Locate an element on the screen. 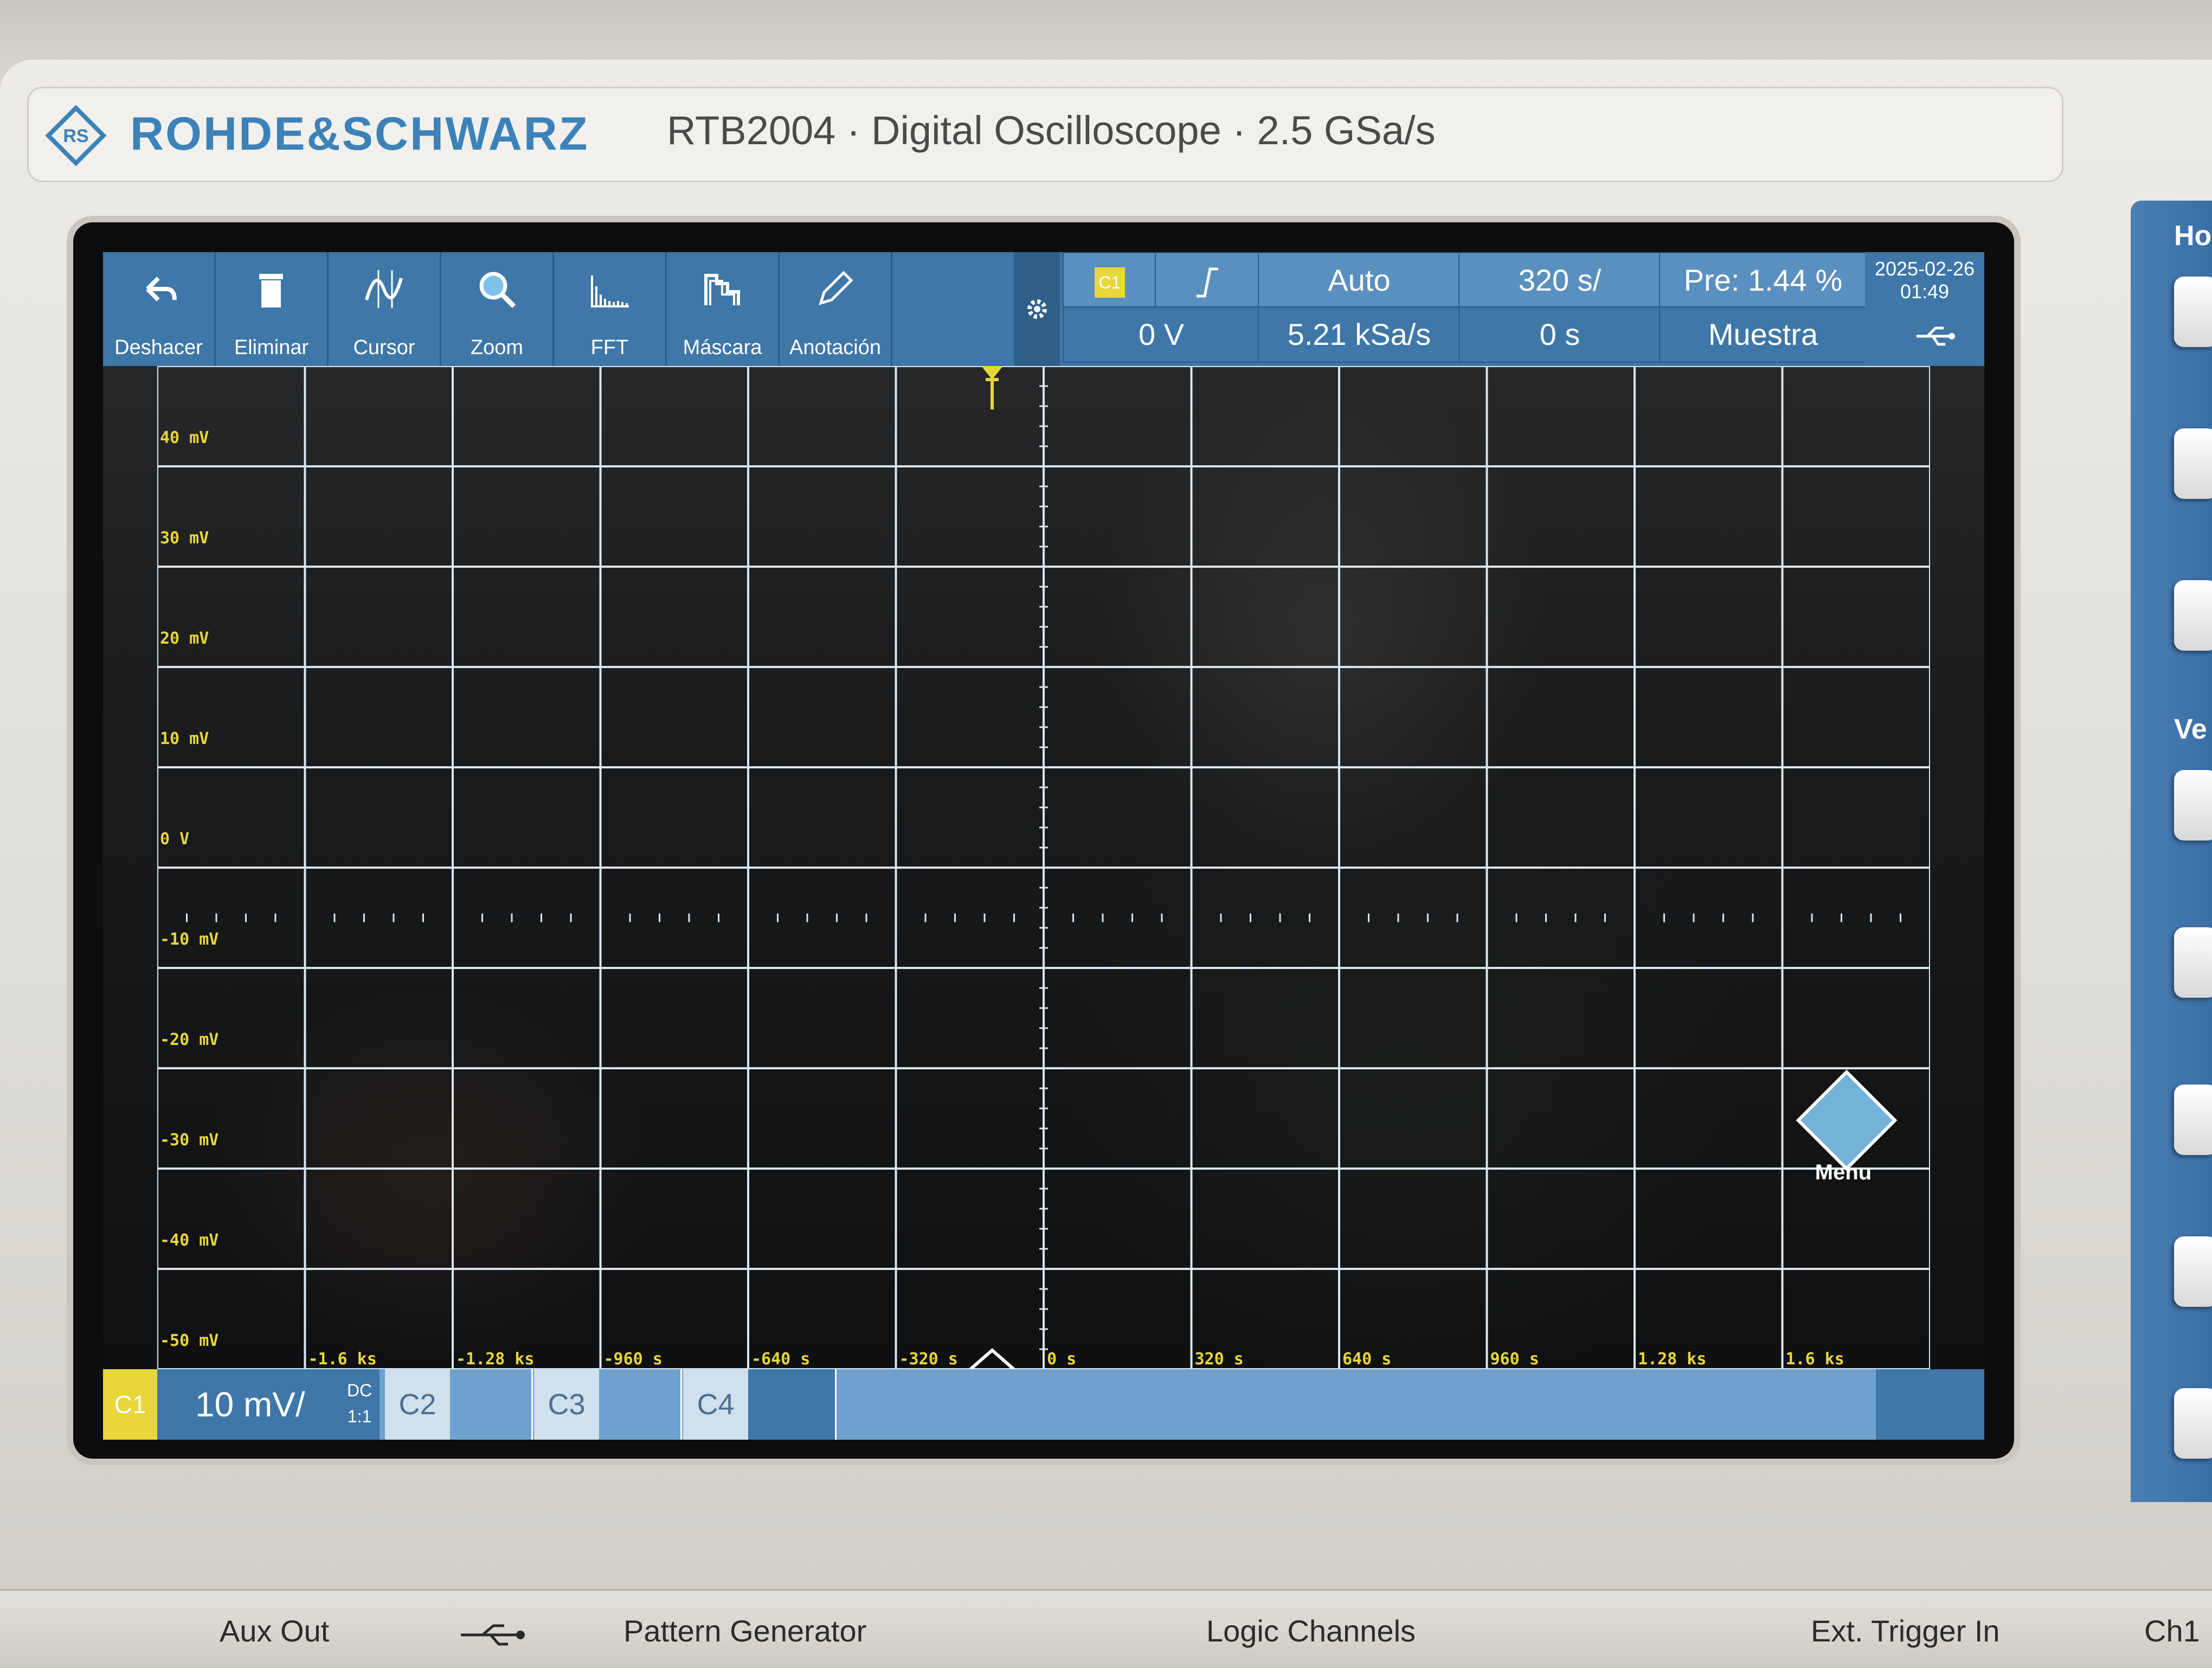 This screenshot has height=1668, width=2212. y-label: 20 mV is located at coordinates (184, 638).